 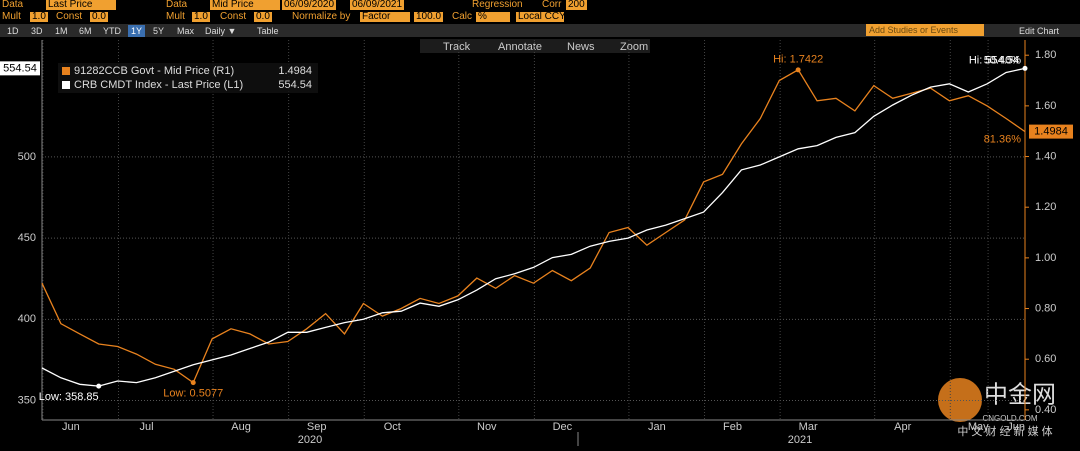 What do you see at coordinates (13, 31) in the screenshot?
I see `range-button: 1D` at bounding box center [13, 31].